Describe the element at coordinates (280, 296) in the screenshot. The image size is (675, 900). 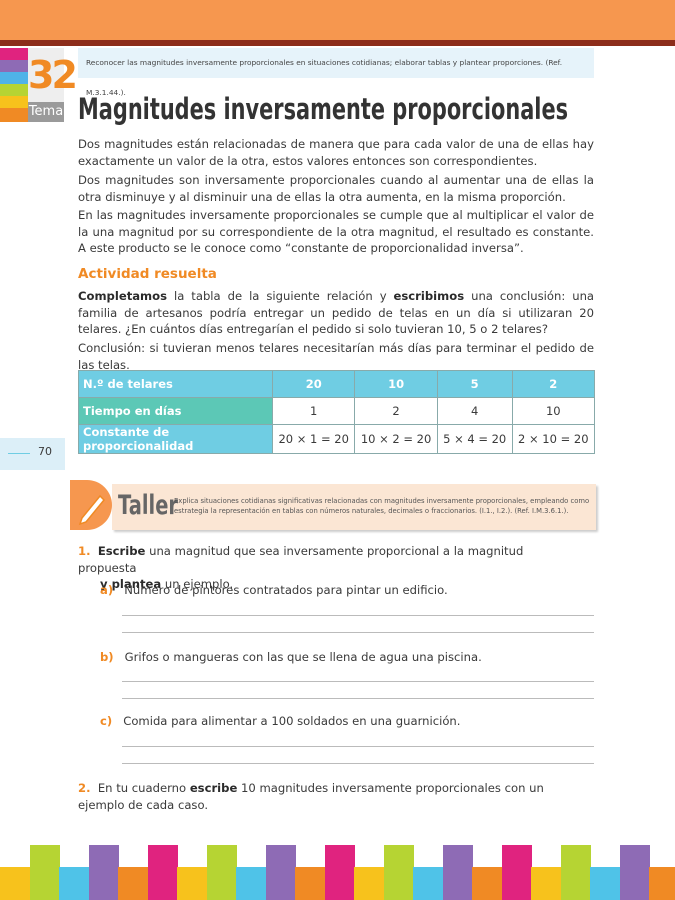
I see `text: la tabla de la siguiente relación y` at that location.